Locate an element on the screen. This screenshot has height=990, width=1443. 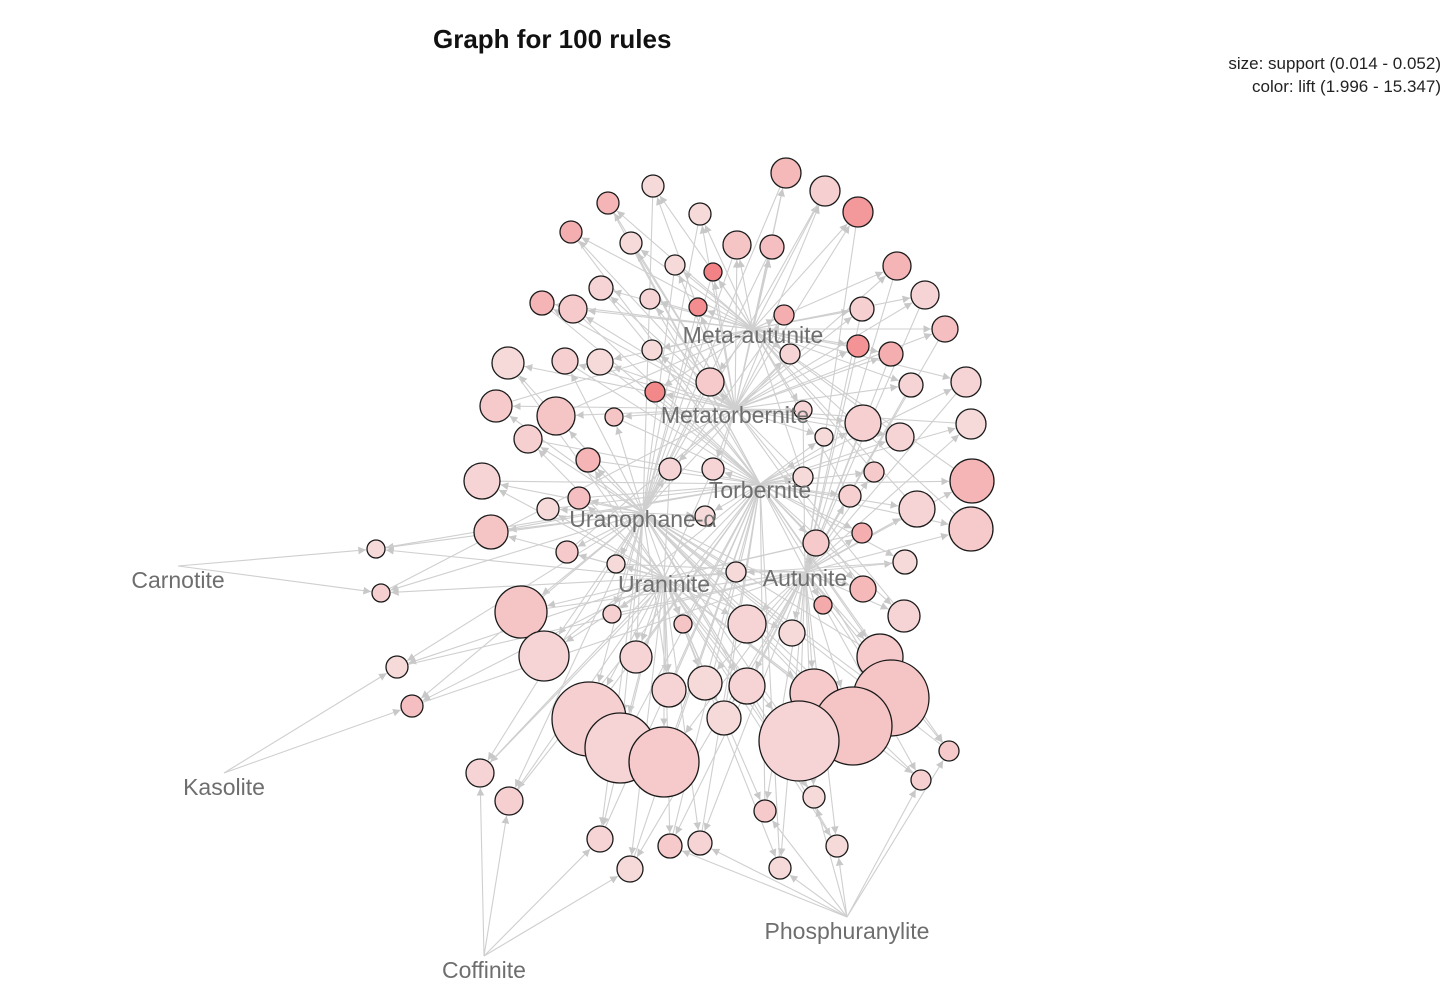
item-label-autunite: Autunite is located at coordinates (805, 578).